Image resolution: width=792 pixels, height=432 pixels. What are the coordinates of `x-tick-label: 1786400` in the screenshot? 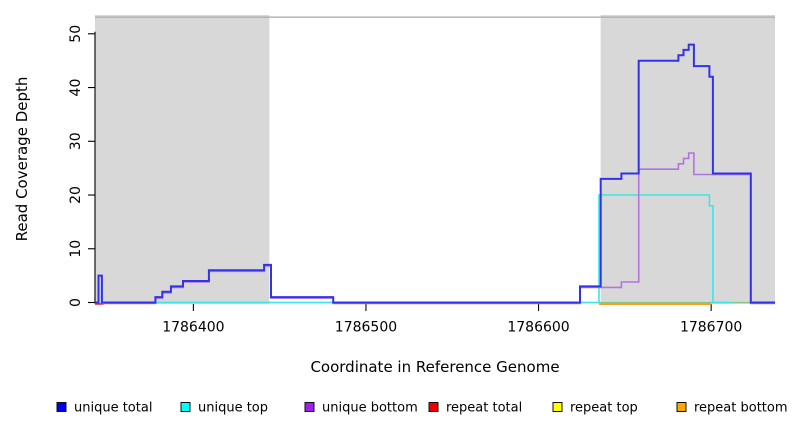 It's located at (193, 328).